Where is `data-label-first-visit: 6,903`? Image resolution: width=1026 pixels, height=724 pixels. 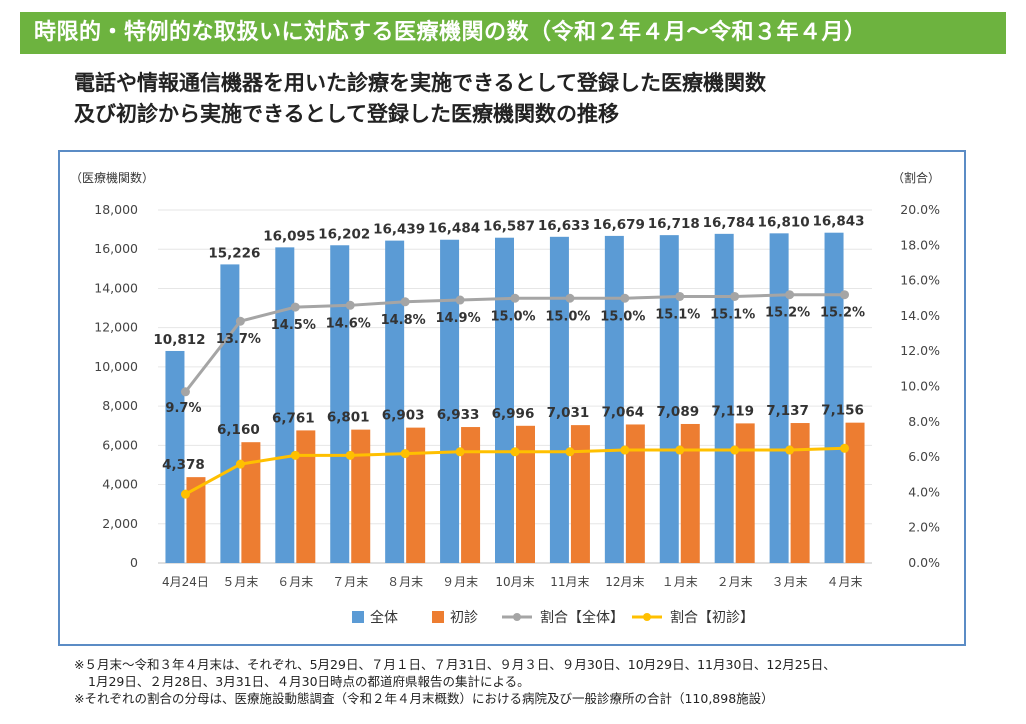 data-label-first-visit: 6,903 is located at coordinates (403, 416).